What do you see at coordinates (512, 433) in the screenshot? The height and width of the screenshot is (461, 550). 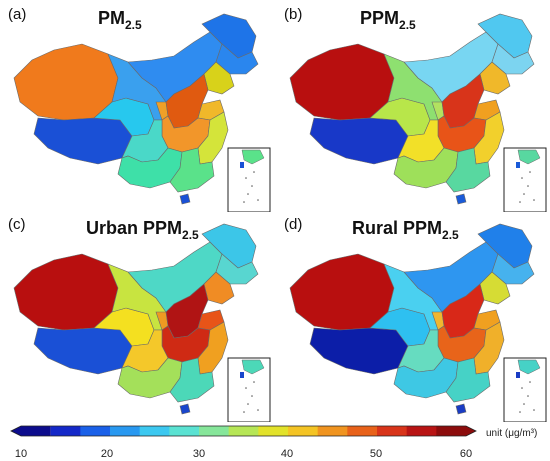 I see `colorbar-unit-label: unit (μg/m³)` at bounding box center [512, 433].